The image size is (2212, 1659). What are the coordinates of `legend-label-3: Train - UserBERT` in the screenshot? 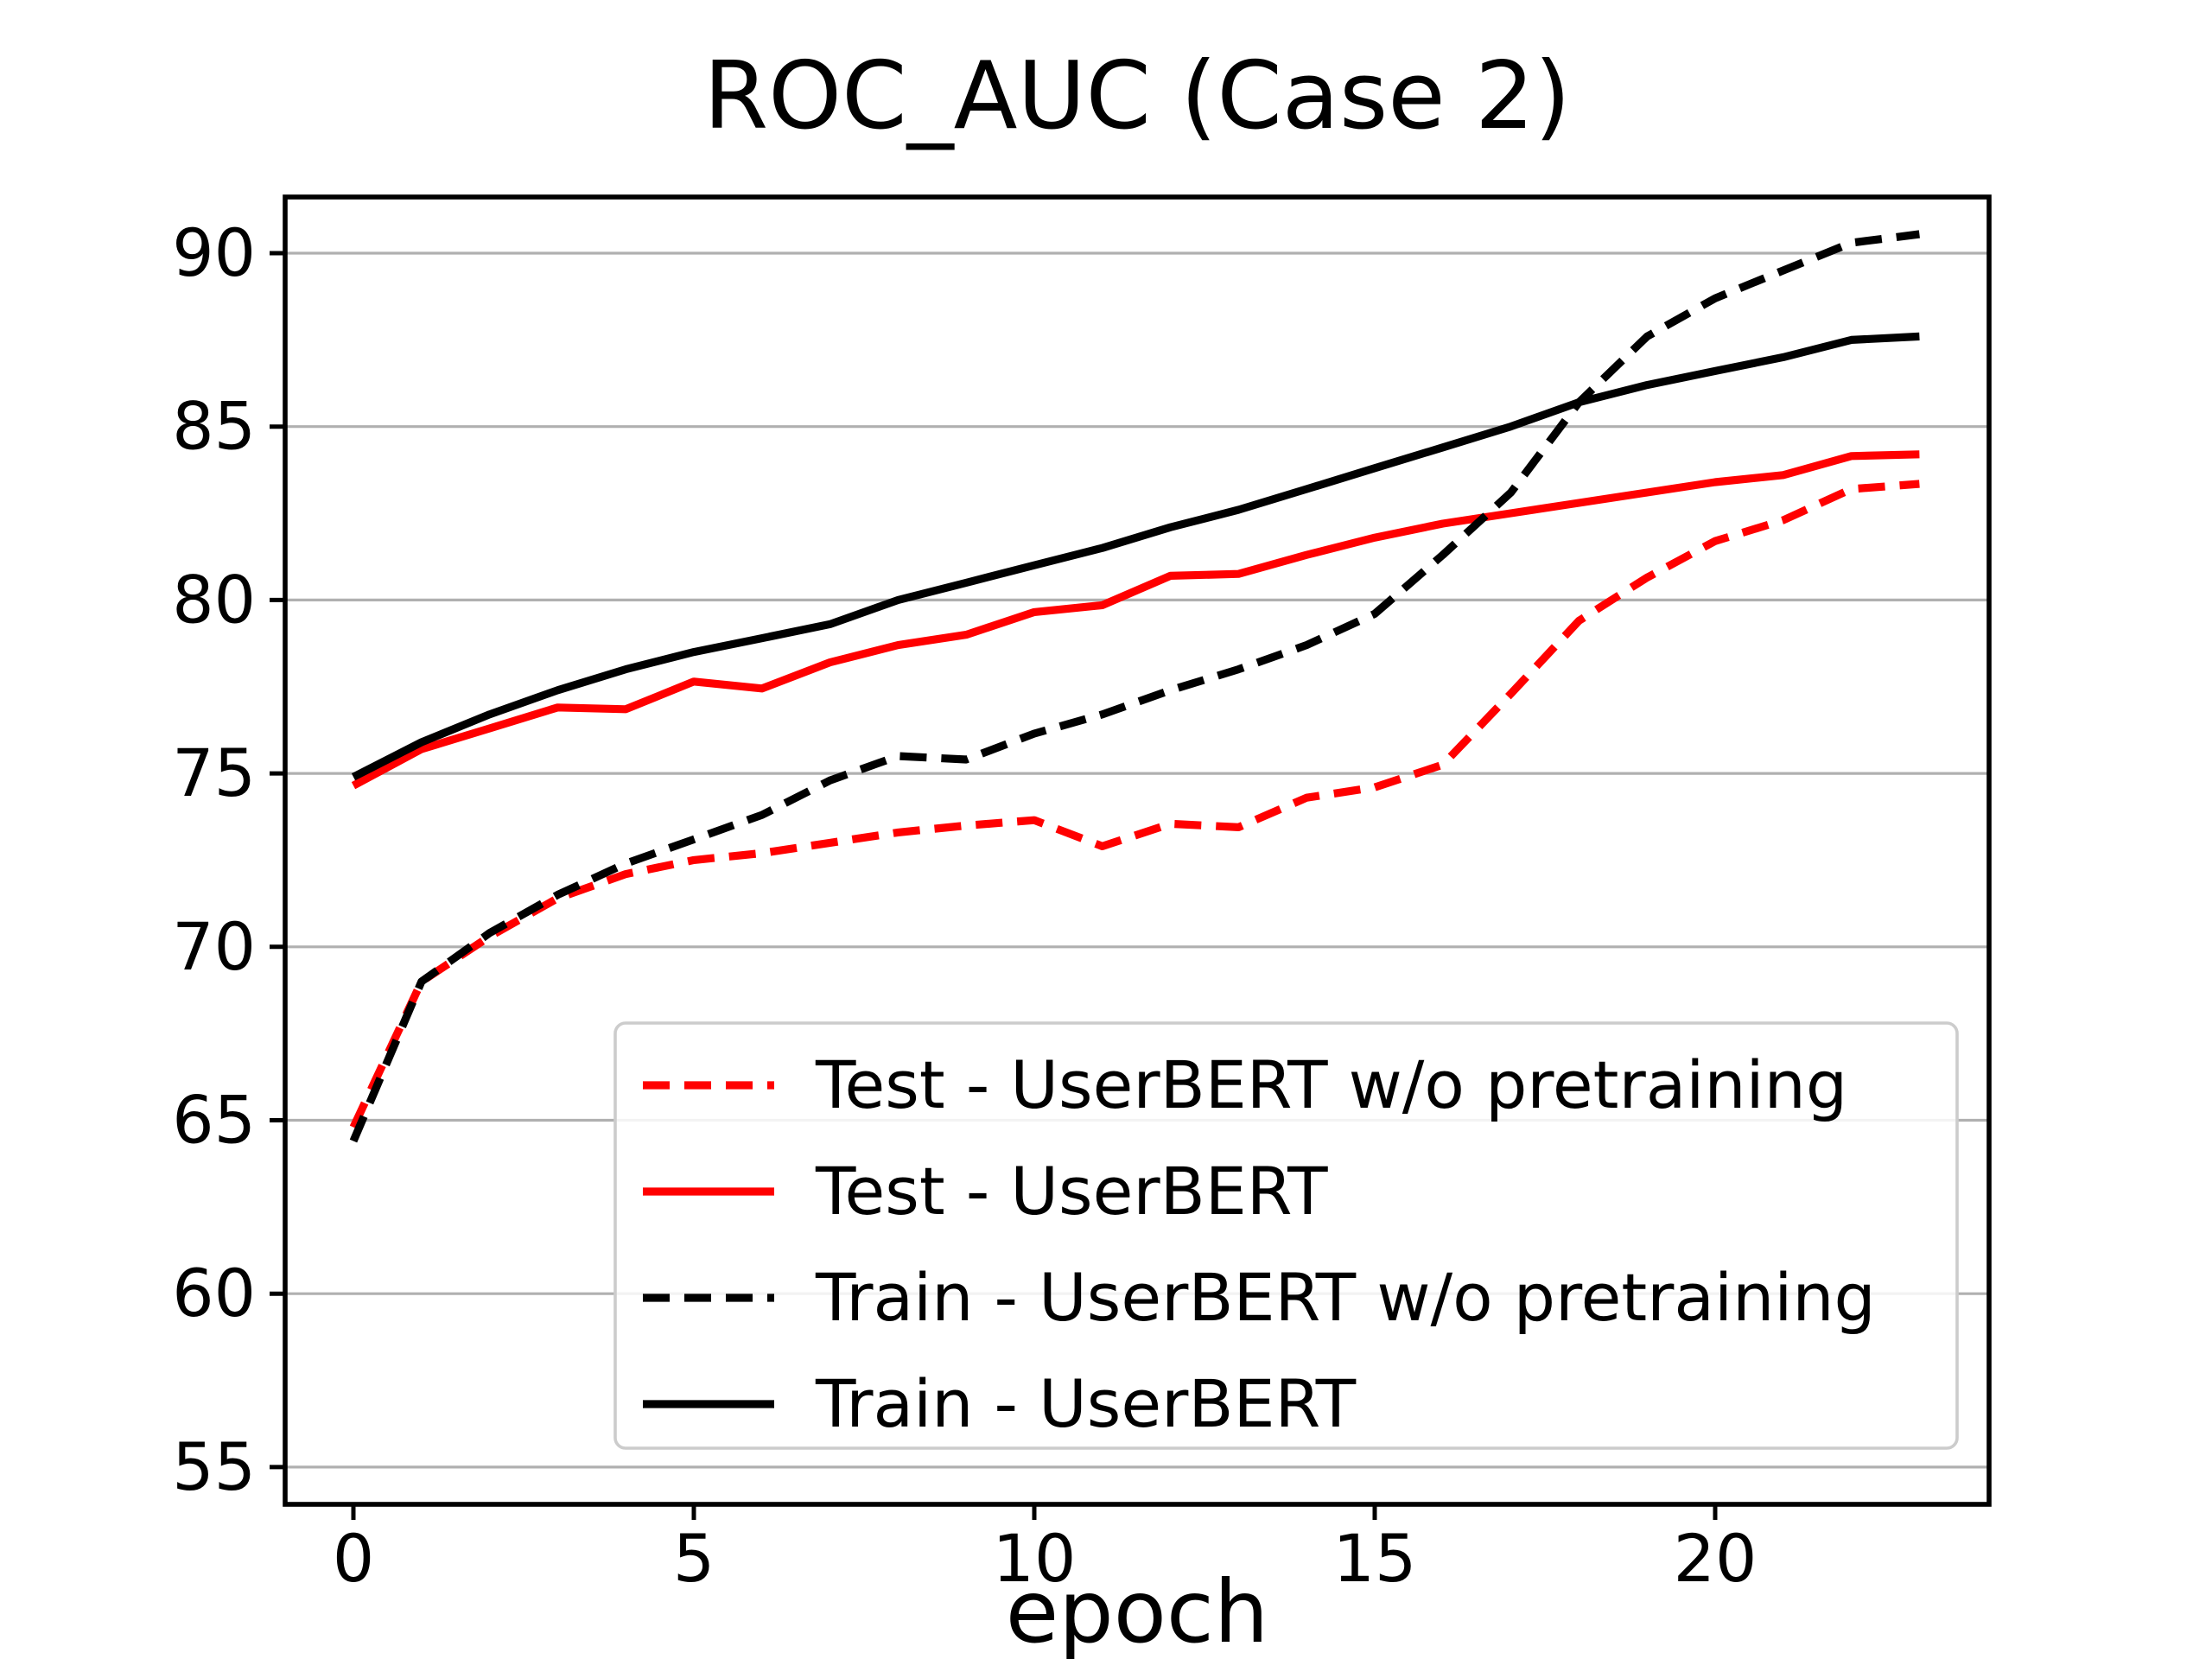 It's located at (1086, 1403).